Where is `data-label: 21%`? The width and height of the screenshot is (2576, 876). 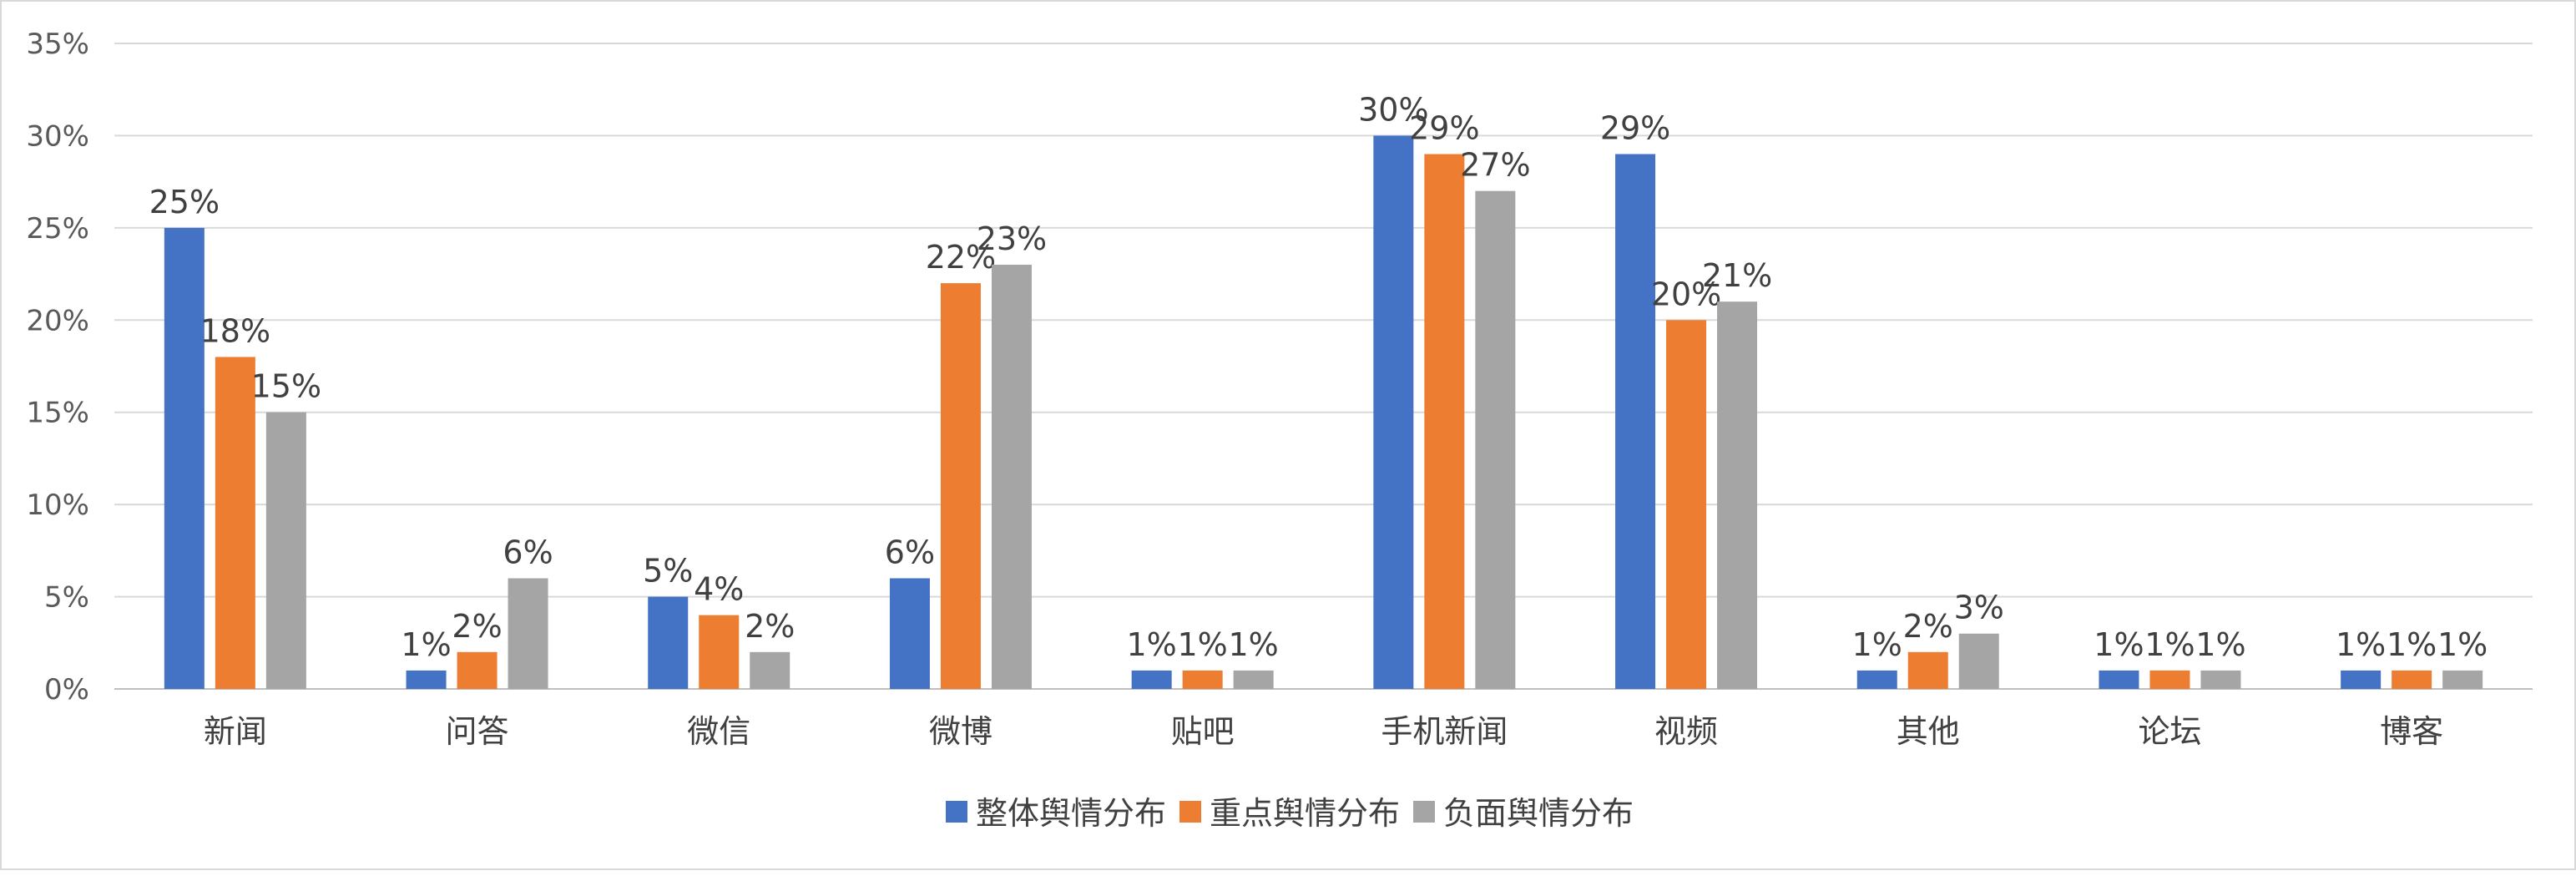
data-label: 21% is located at coordinates (1737, 276).